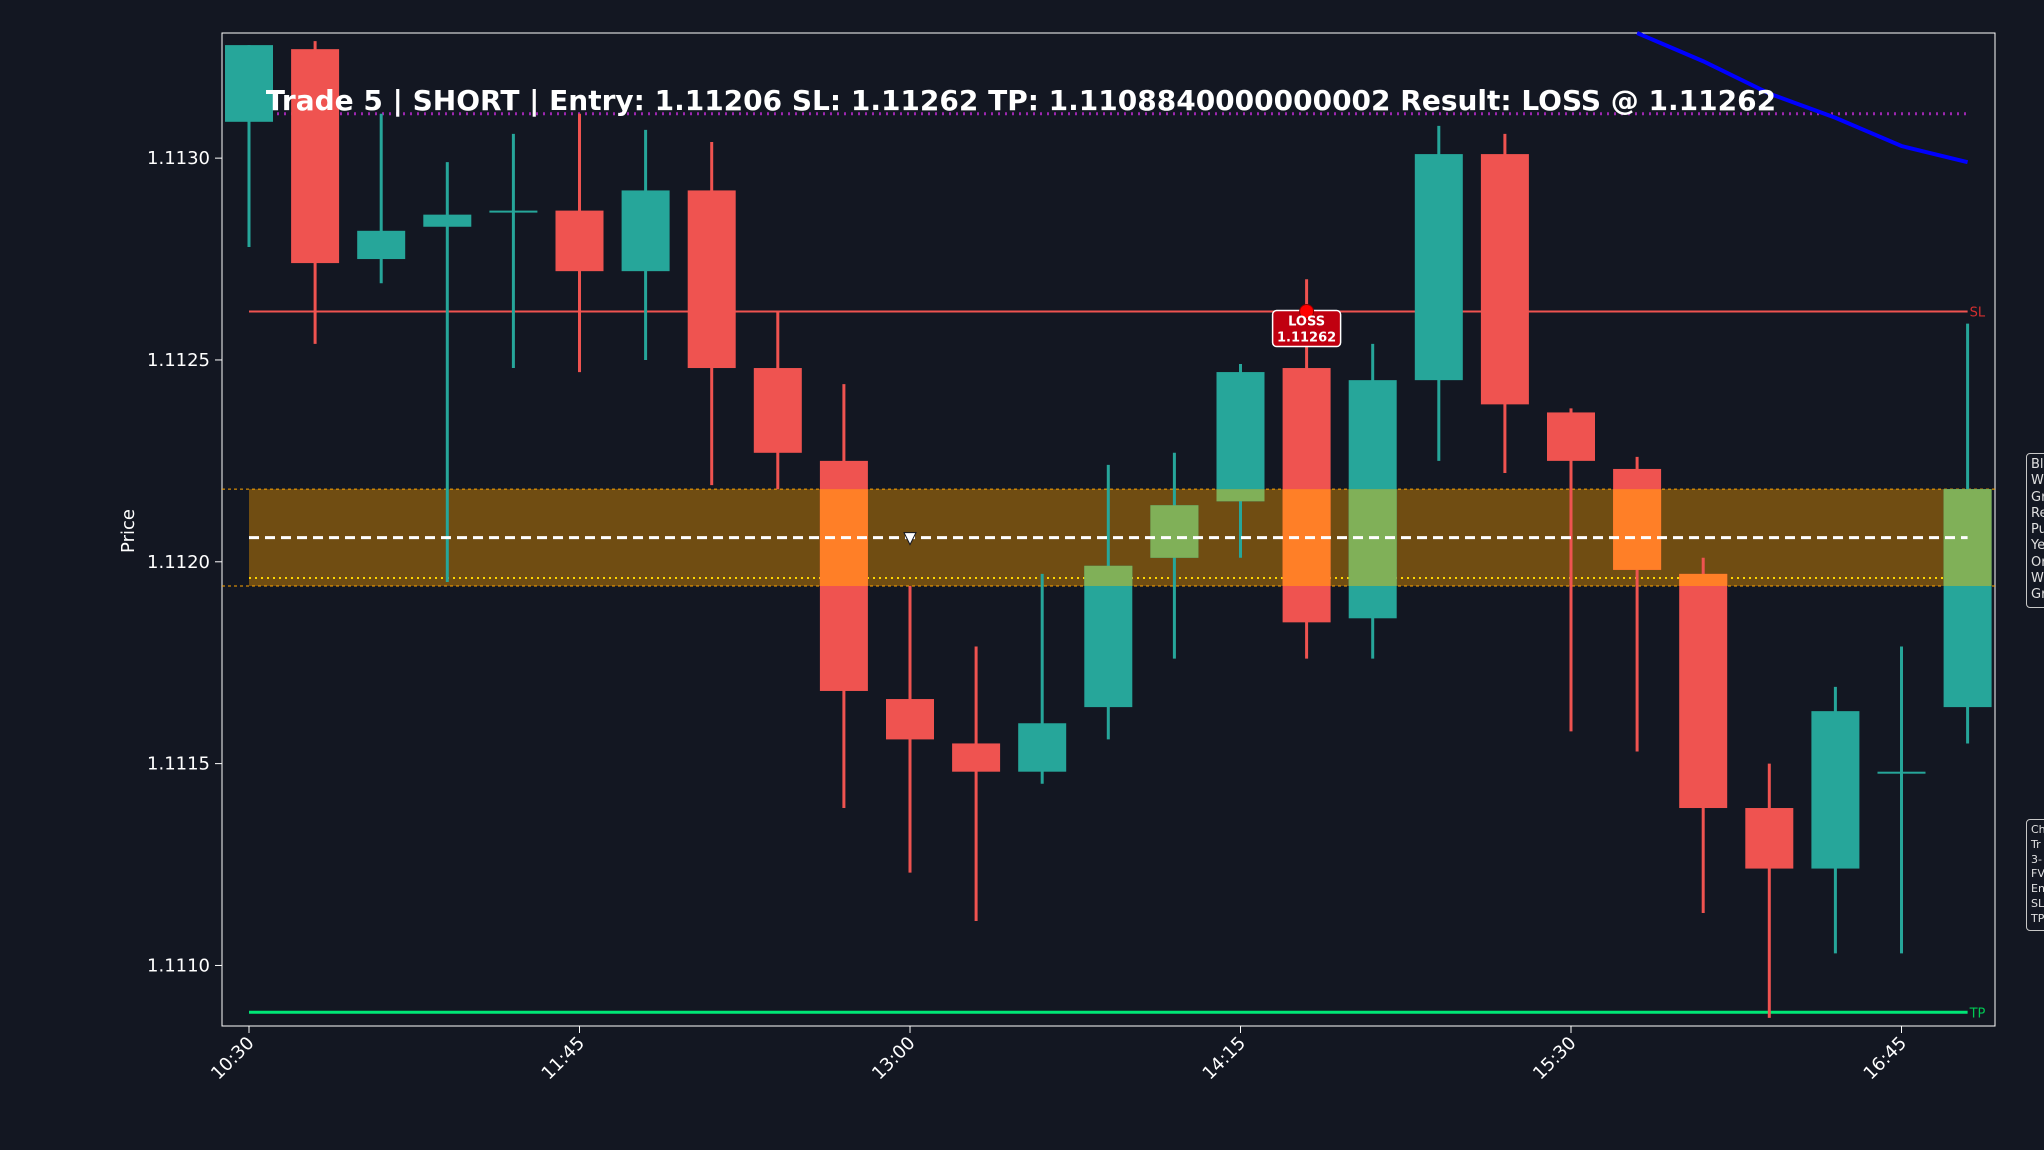 This screenshot has height=1150, width=2044. I want to click on legend-entry: Pu, so click(2037, 530).